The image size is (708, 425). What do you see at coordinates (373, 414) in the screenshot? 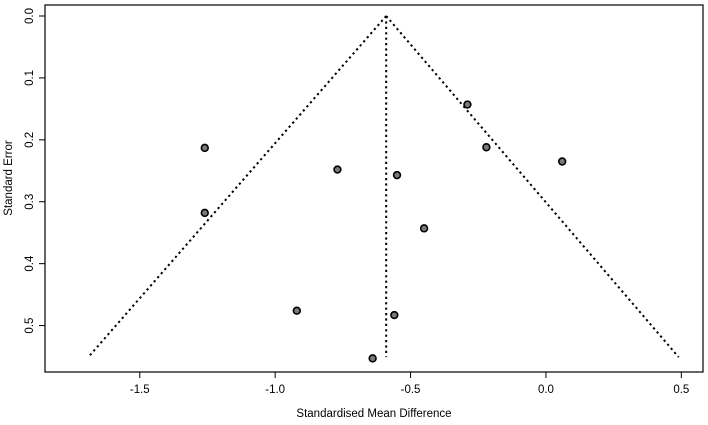
I see `x-axis-label: Standardised Mean Difference` at bounding box center [373, 414].